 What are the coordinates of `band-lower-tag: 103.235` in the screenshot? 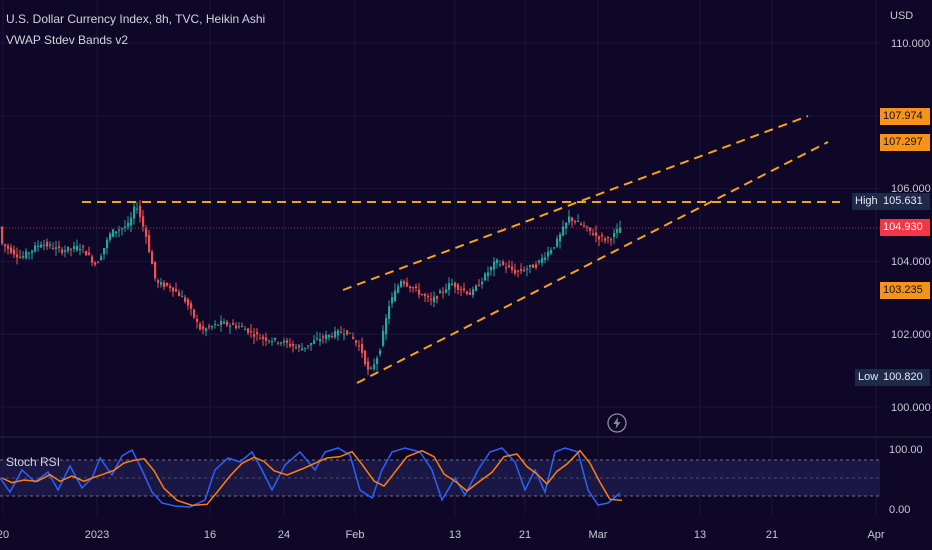 It's located at (905, 290).